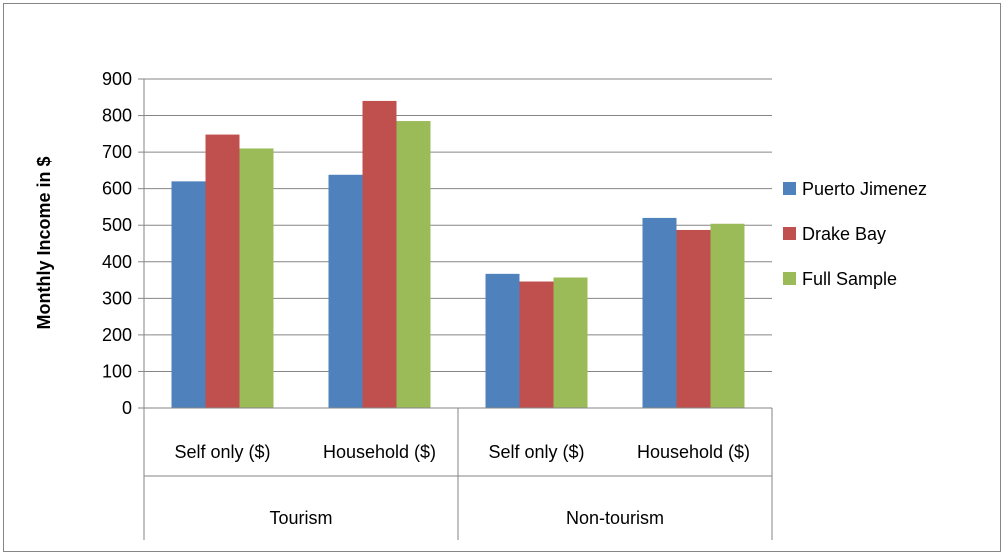 This screenshot has width=1006, height=557. What do you see at coordinates (127, 408) in the screenshot?
I see `y-tick-label: 0` at bounding box center [127, 408].